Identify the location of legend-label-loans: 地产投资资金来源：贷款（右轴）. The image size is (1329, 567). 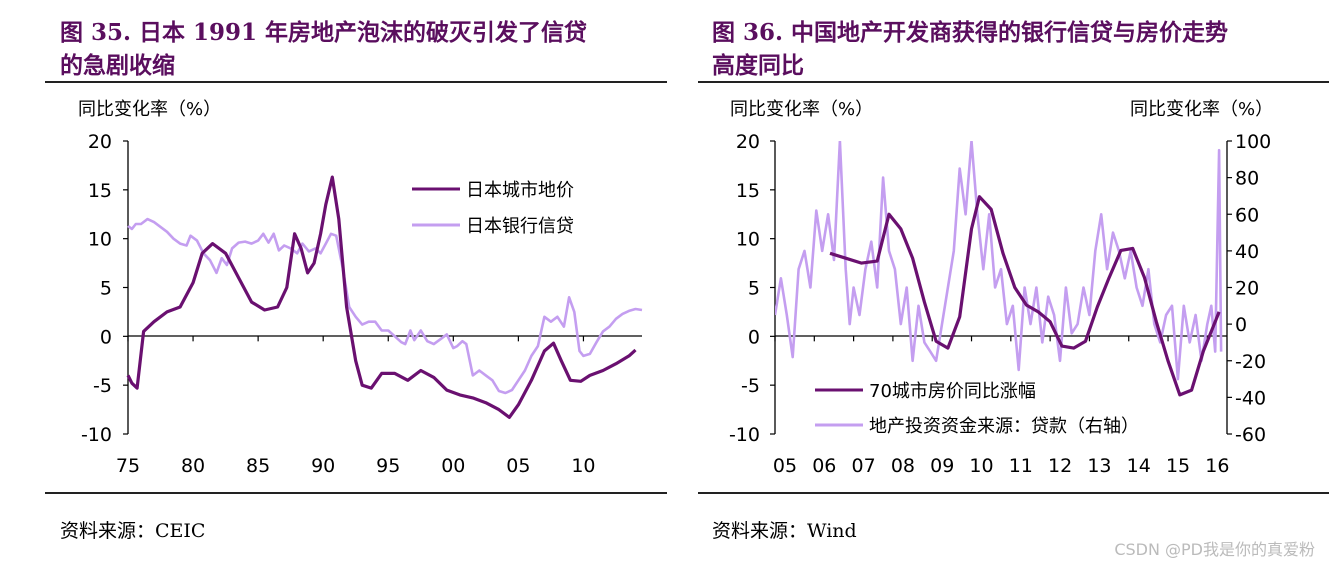
(1004, 426).